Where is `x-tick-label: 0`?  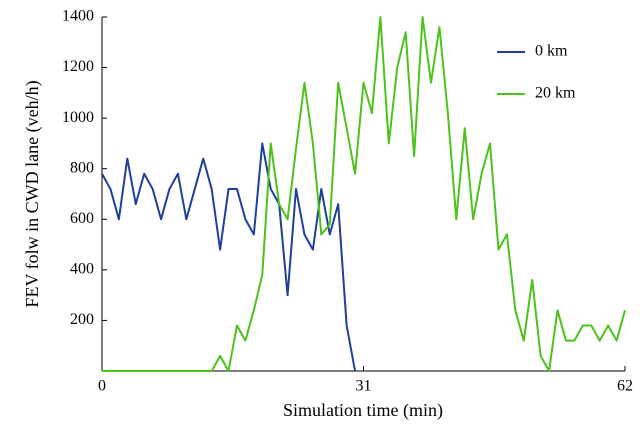
x-tick-label: 0 is located at coordinates (102, 386).